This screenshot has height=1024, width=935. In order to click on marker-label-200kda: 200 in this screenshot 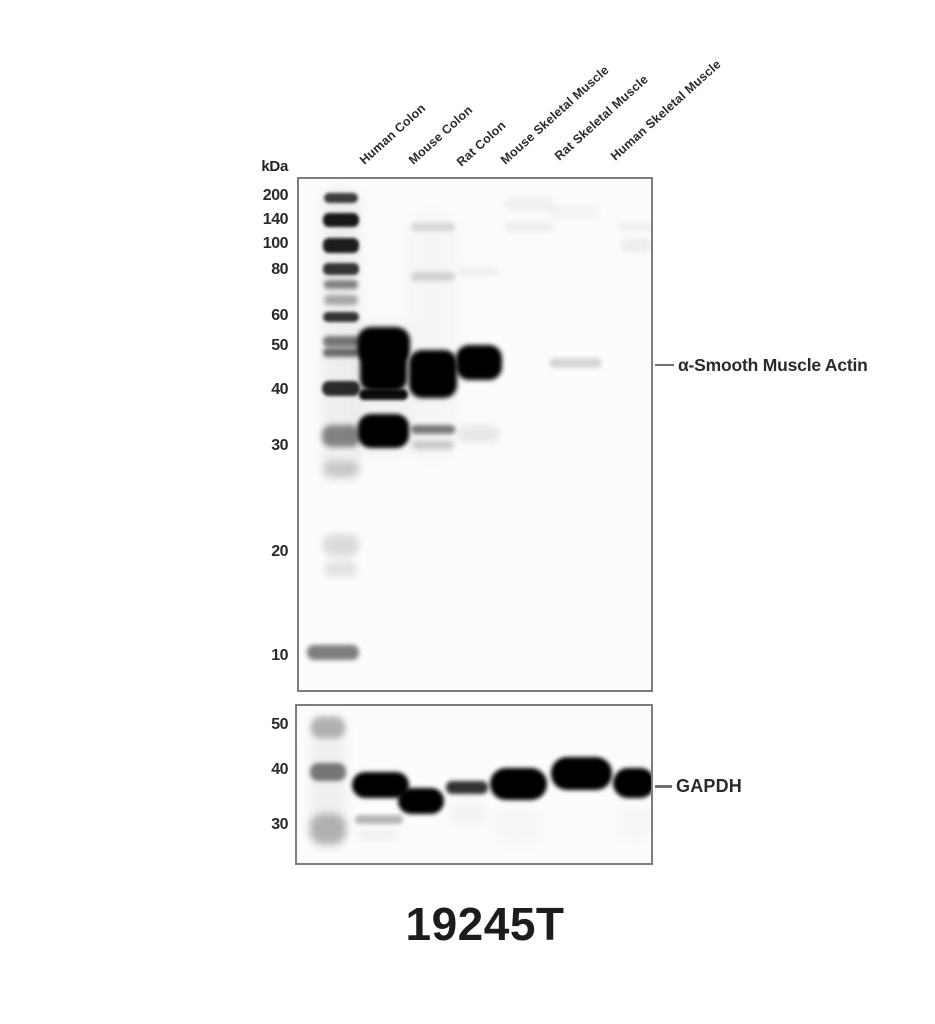, I will do `click(275, 195)`.